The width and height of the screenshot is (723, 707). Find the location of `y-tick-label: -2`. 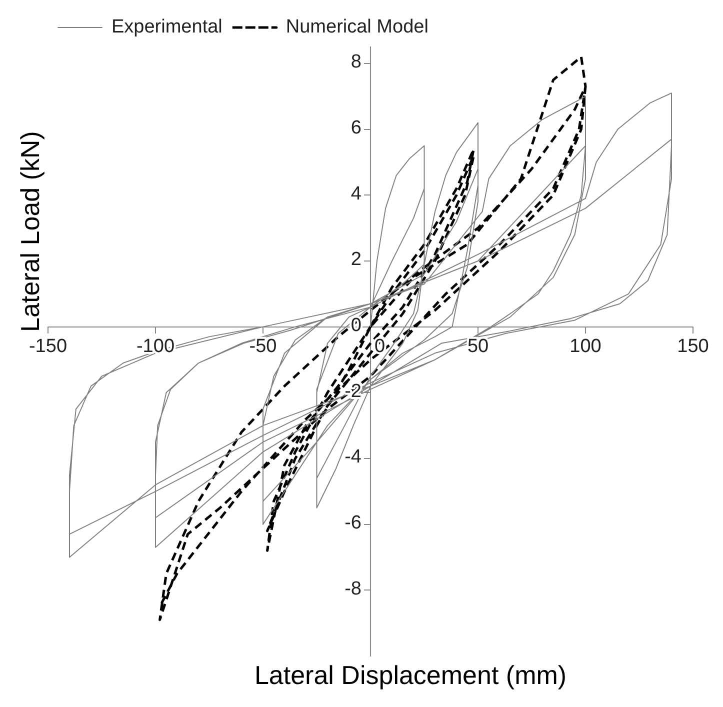

y-tick-label: -2 is located at coordinates (353, 391).